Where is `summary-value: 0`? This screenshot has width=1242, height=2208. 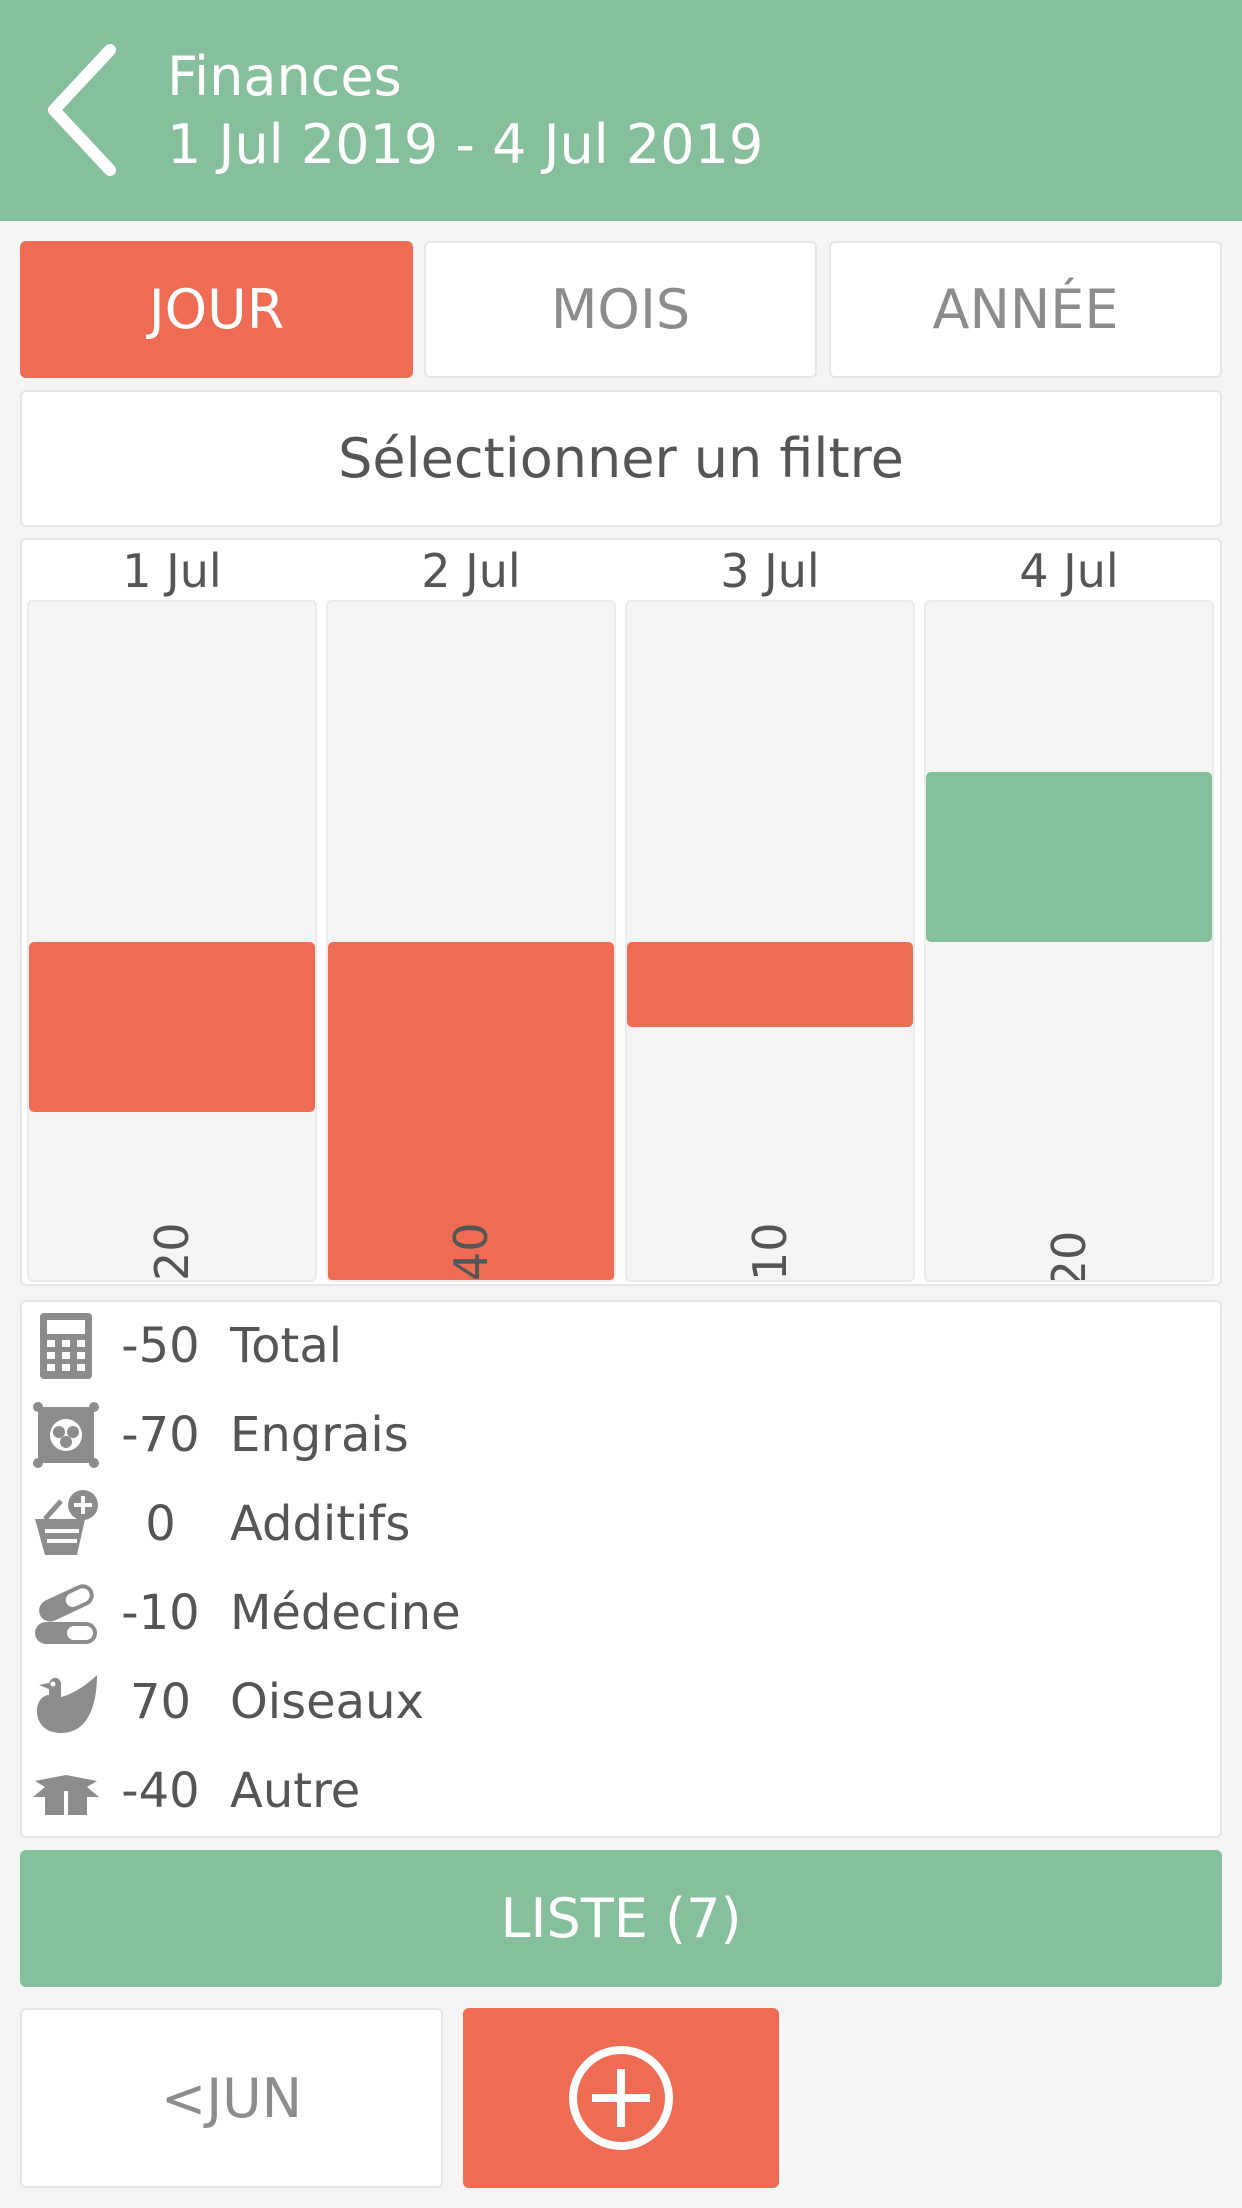 summary-value: 0 is located at coordinates (160, 1524).